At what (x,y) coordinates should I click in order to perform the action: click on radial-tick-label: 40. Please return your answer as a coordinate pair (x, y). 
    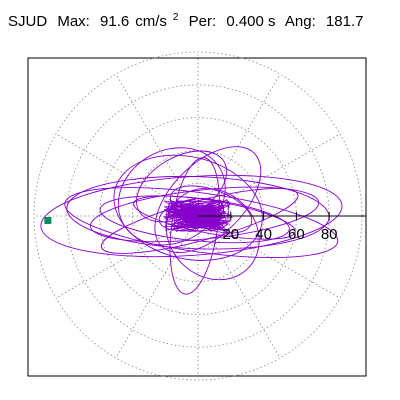
    Looking at the image, I should click on (263, 234).